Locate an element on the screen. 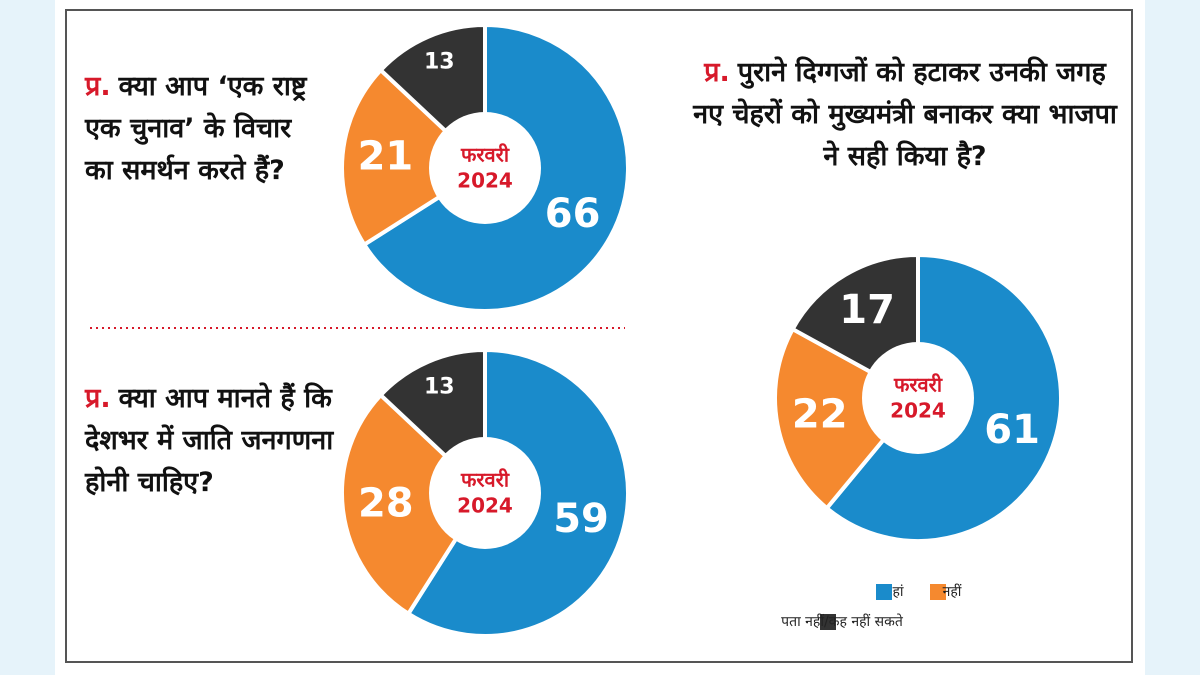 The width and height of the screenshot is (1200, 675). legend-label: पता नहीं/कह नहीं सकते is located at coordinates (842, 621).